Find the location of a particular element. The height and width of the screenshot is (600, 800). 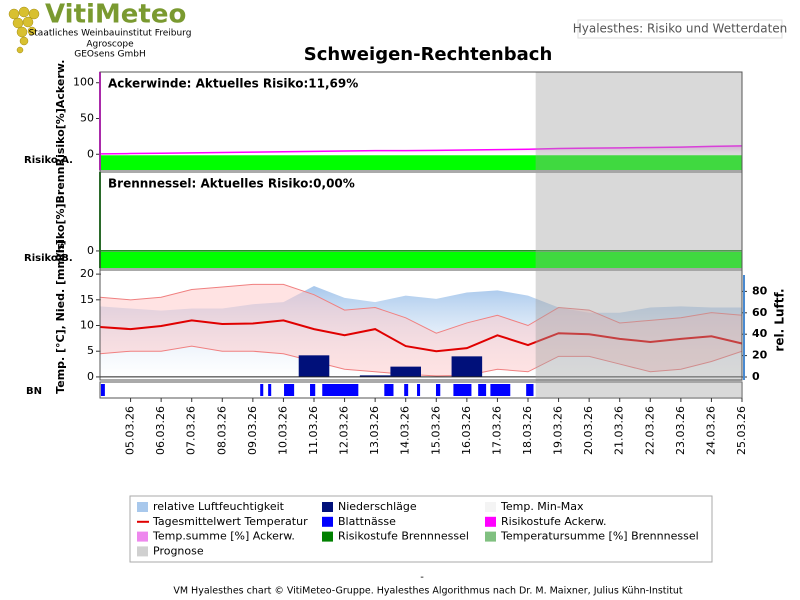

org: Agroscope is located at coordinates (110, 45).